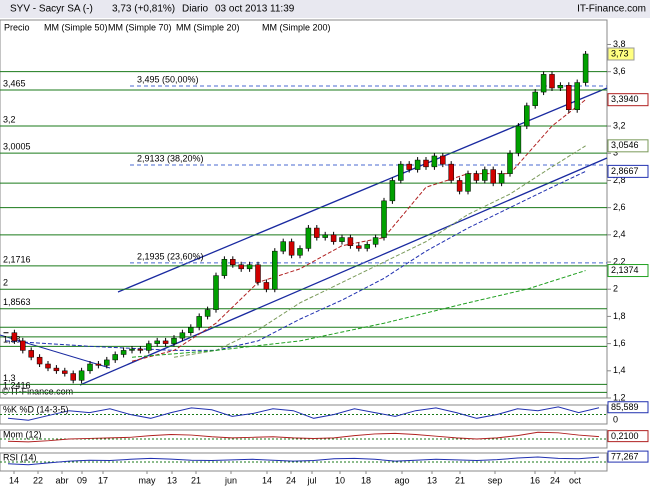  What do you see at coordinates (615, 289) in the screenshot?
I see `y-tick-label: 2` at bounding box center [615, 289].